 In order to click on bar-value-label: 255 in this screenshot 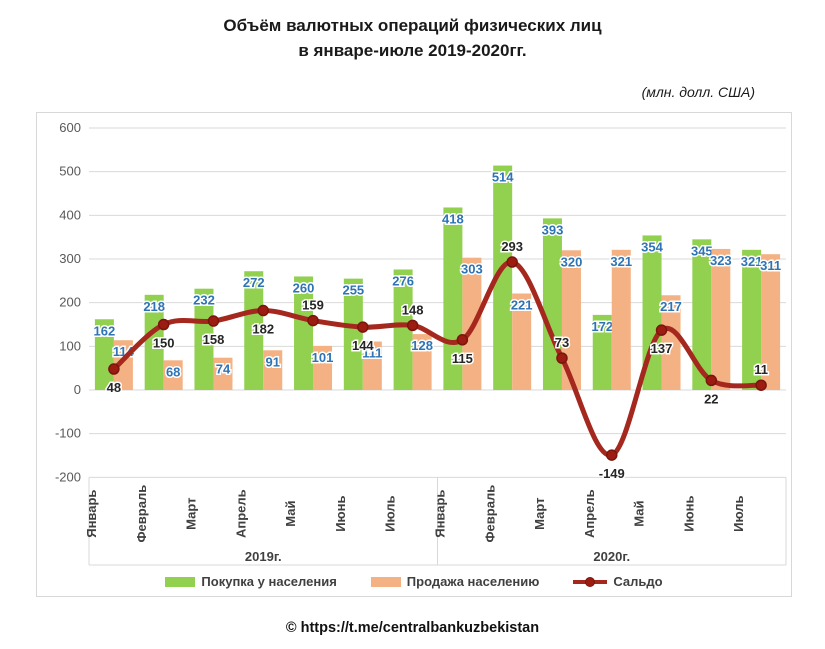, I will do `click(353, 290)`.